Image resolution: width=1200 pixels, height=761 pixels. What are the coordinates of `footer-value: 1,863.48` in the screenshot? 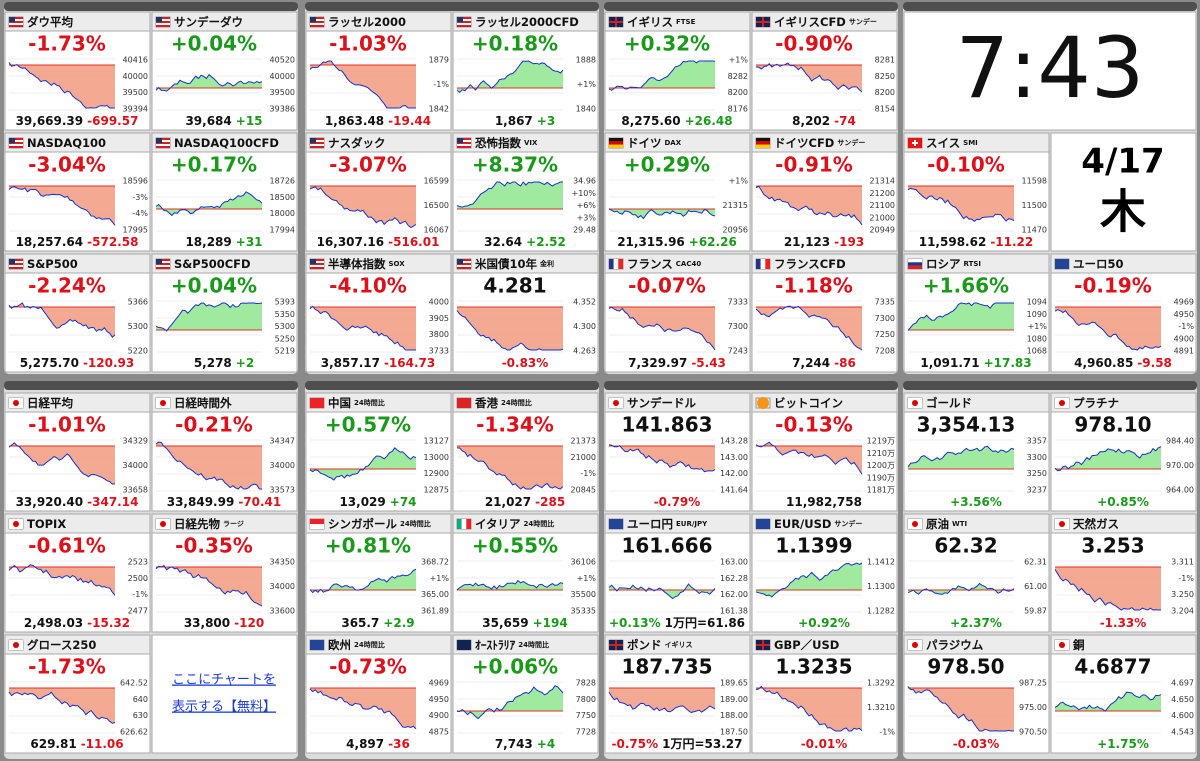 It's located at (354, 121).